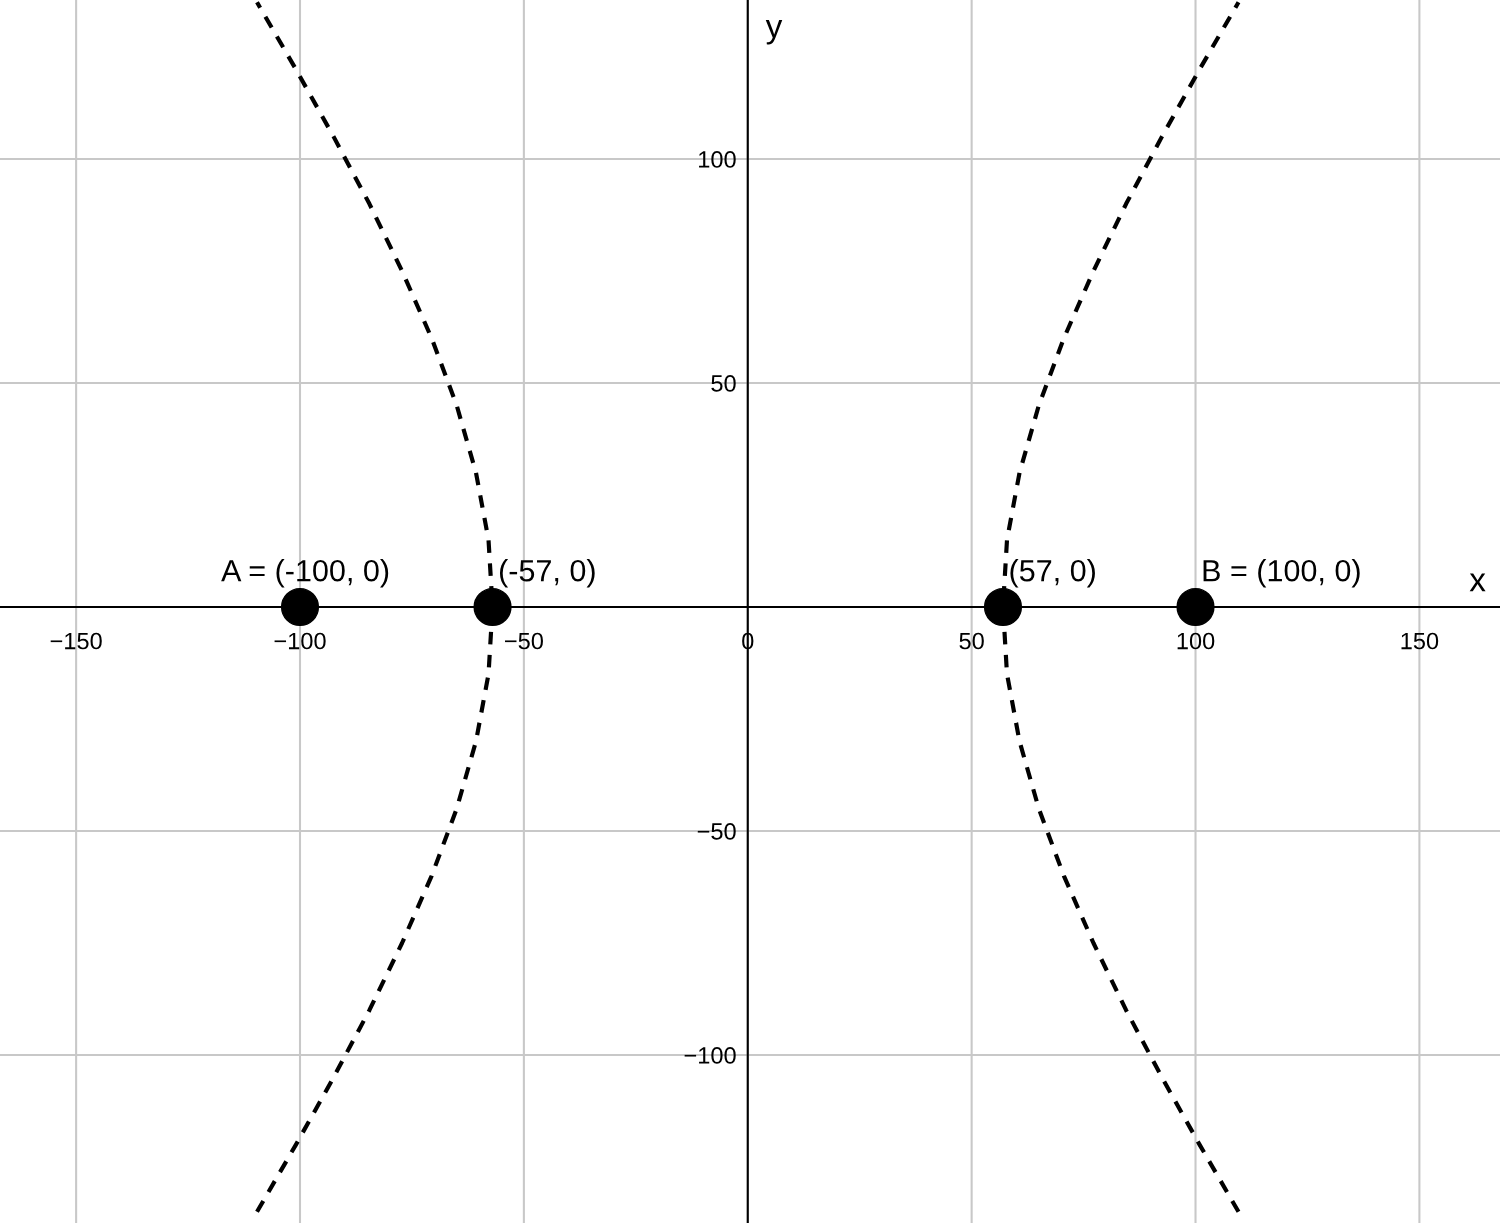  What do you see at coordinates (1281, 573) in the screenshot?
I see `annotation: B = (100, 0)` at bounding box center [1281, 573].